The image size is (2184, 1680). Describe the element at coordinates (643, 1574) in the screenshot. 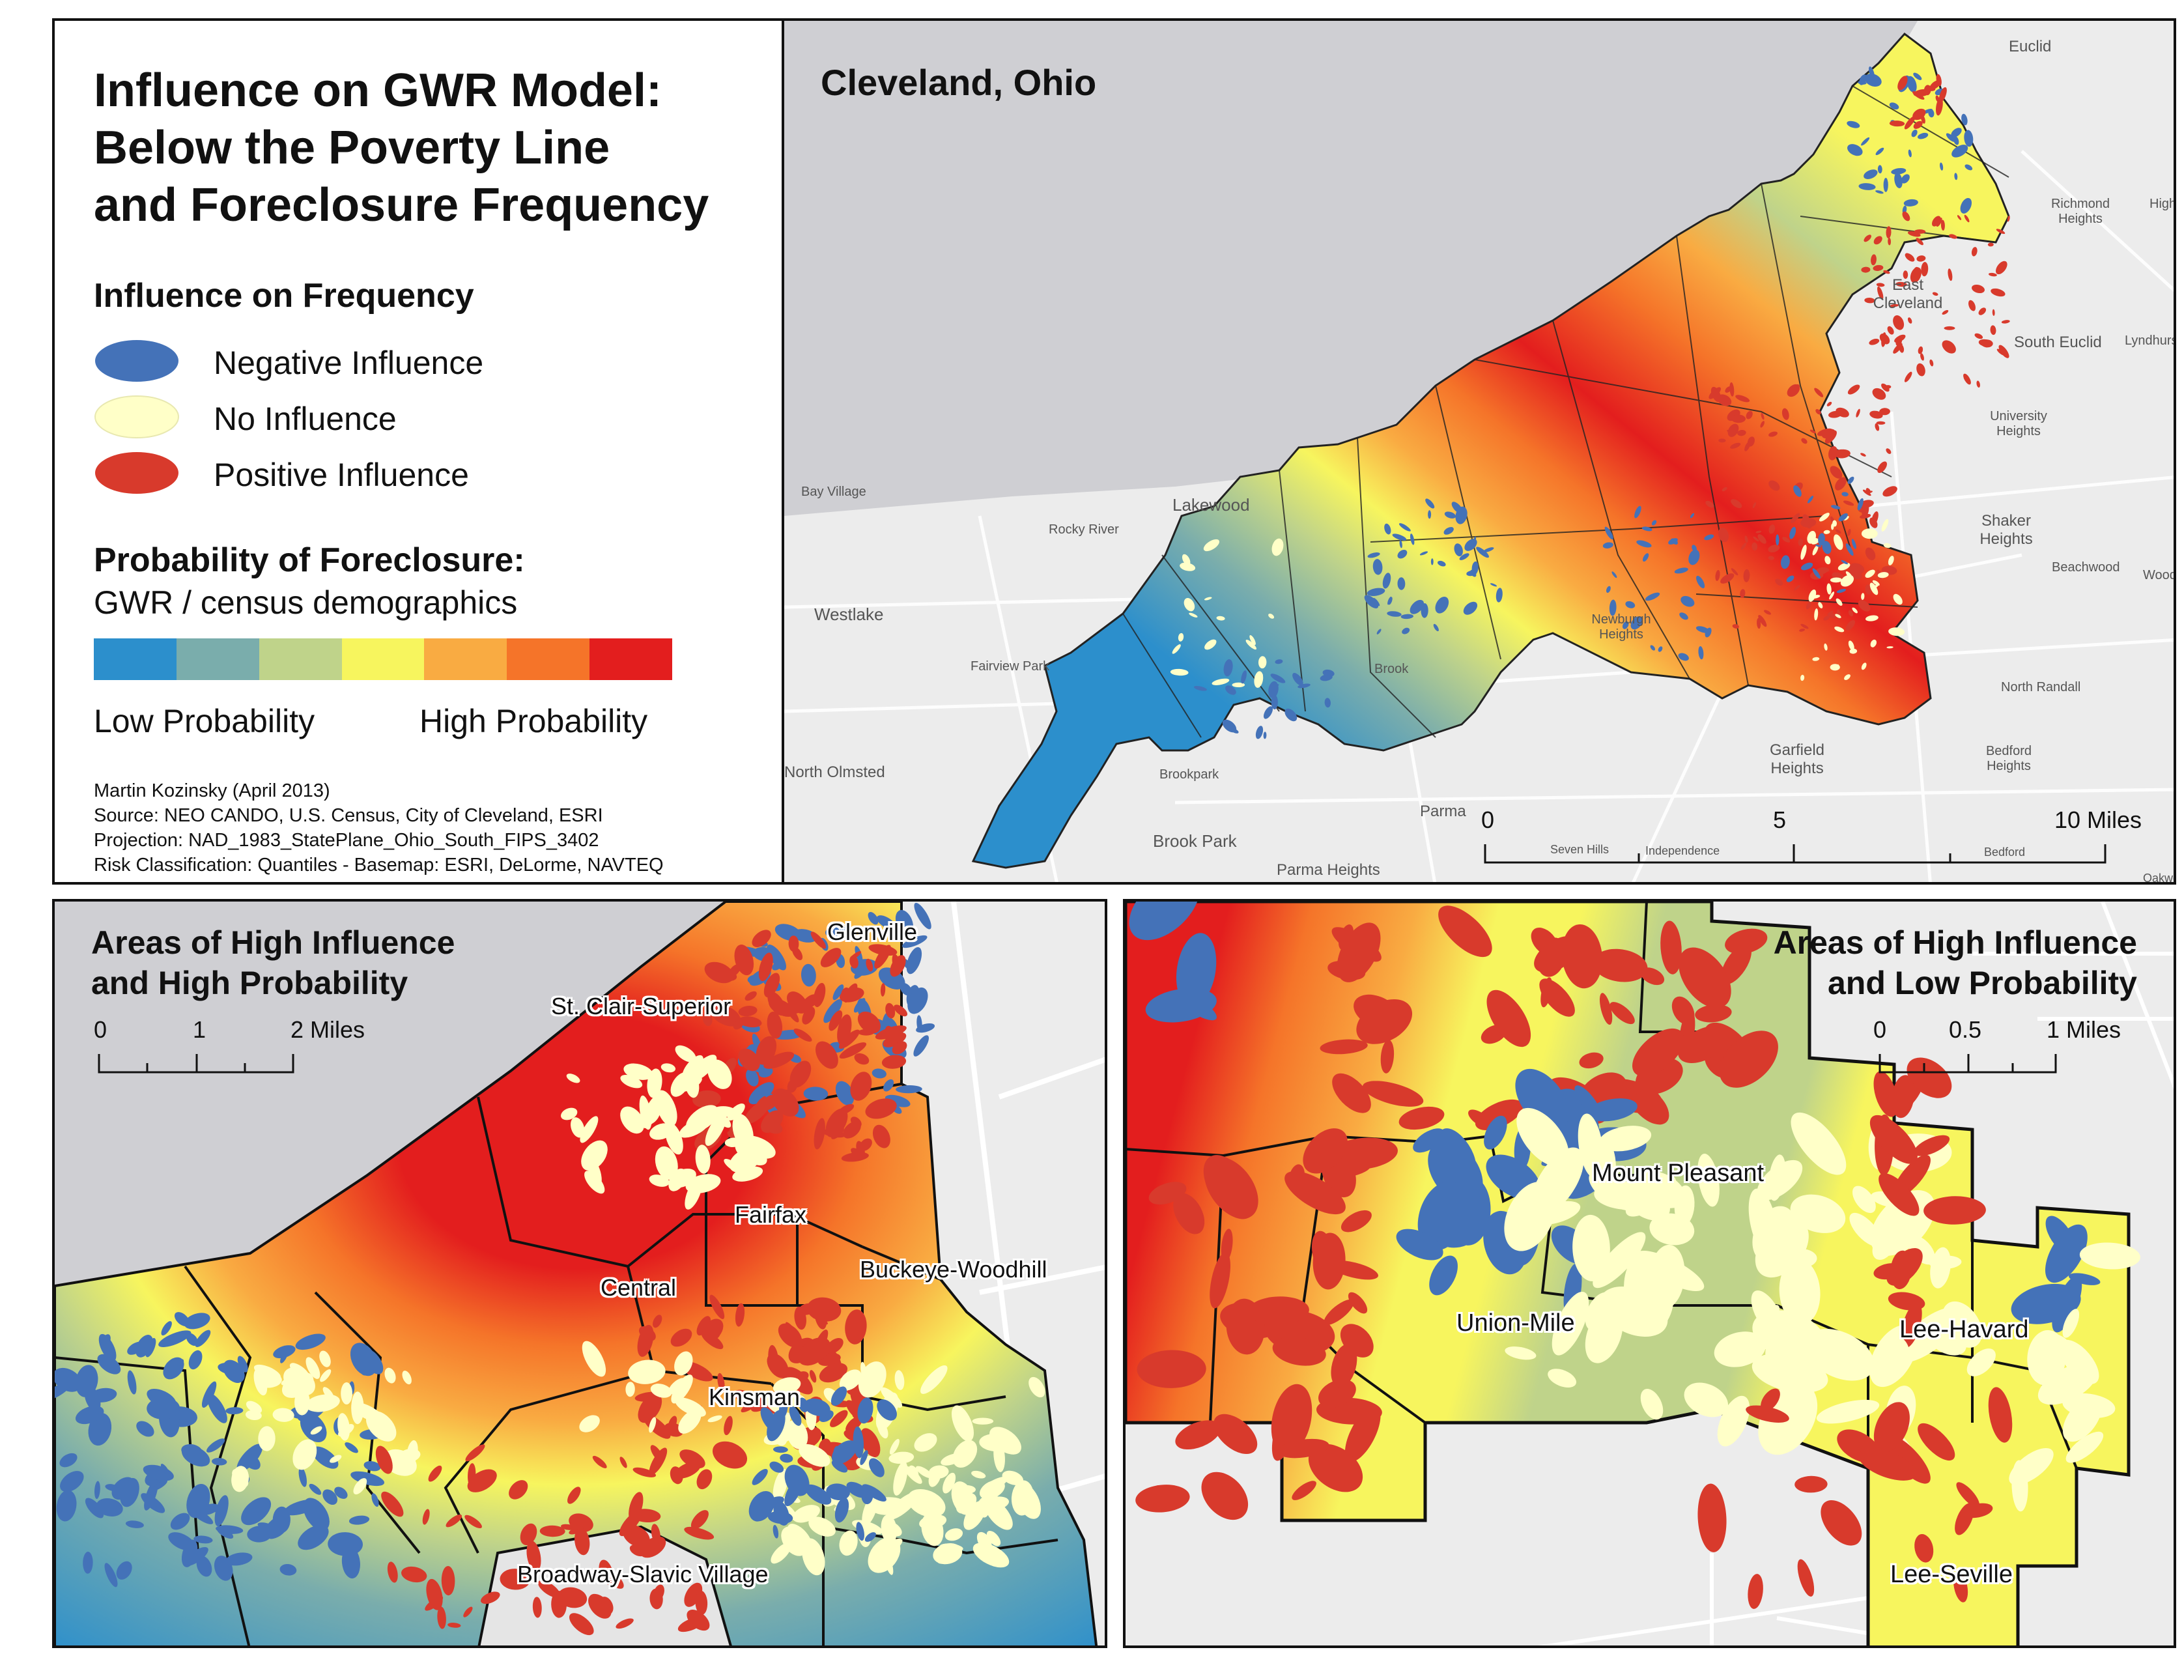

I see `hood-label-broadway-slavic-village: Broadway-Slavic Village` at that location.